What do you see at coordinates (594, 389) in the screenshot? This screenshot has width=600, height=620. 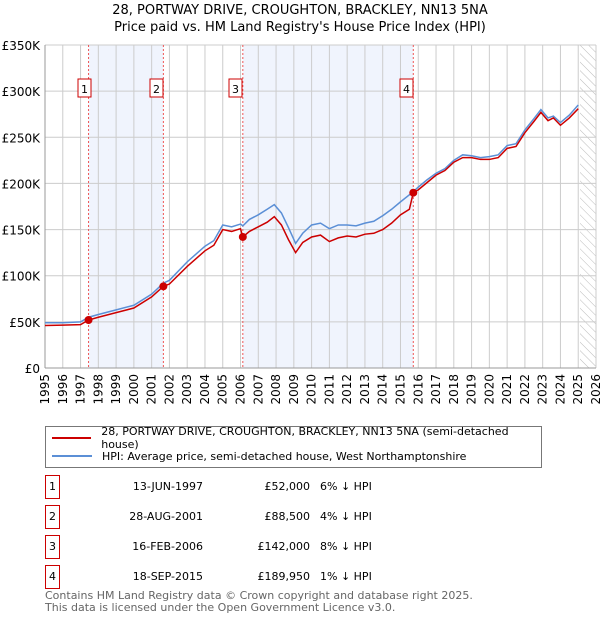 I see `x-tick-label: 2026` at bounding box center [594, 389].